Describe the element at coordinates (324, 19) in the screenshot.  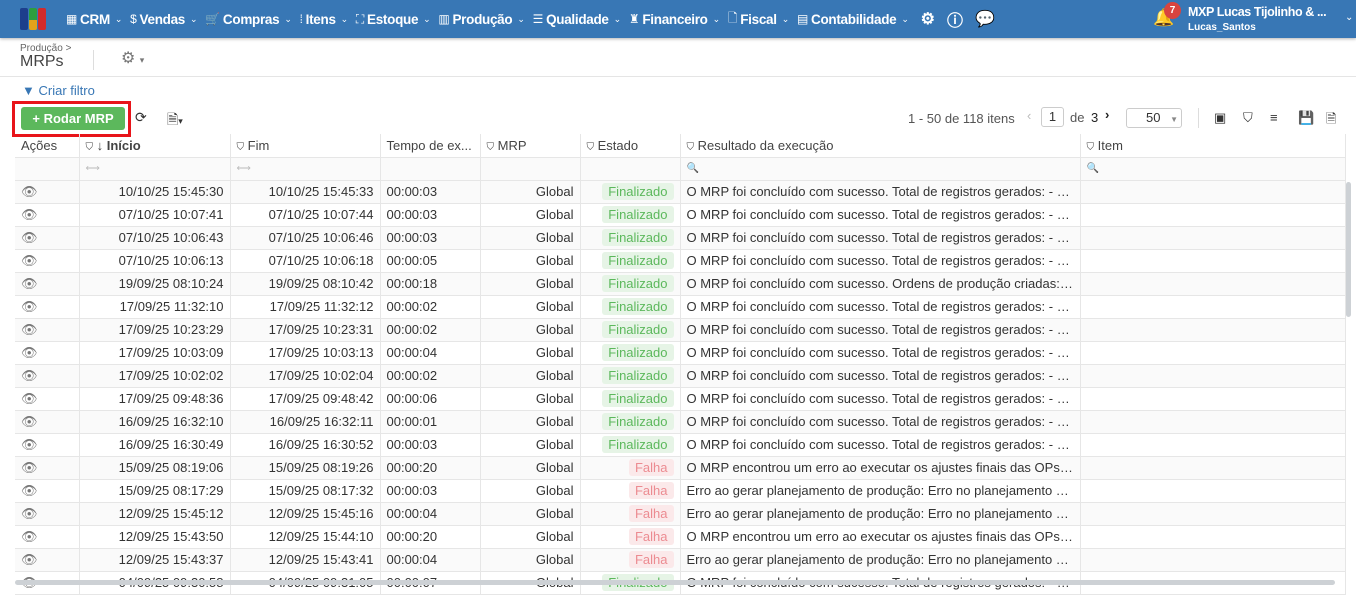
I see `nav-itens: ⁞ Itens ⌄` at that location.